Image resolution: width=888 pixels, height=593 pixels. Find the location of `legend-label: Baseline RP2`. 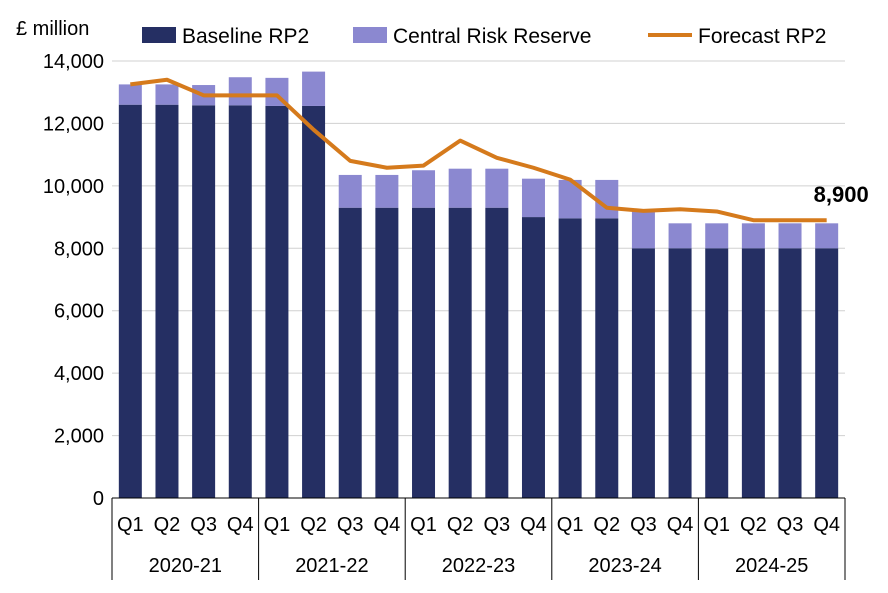

legend-label: Baseline RP2 is located at coordinates (245, 36).